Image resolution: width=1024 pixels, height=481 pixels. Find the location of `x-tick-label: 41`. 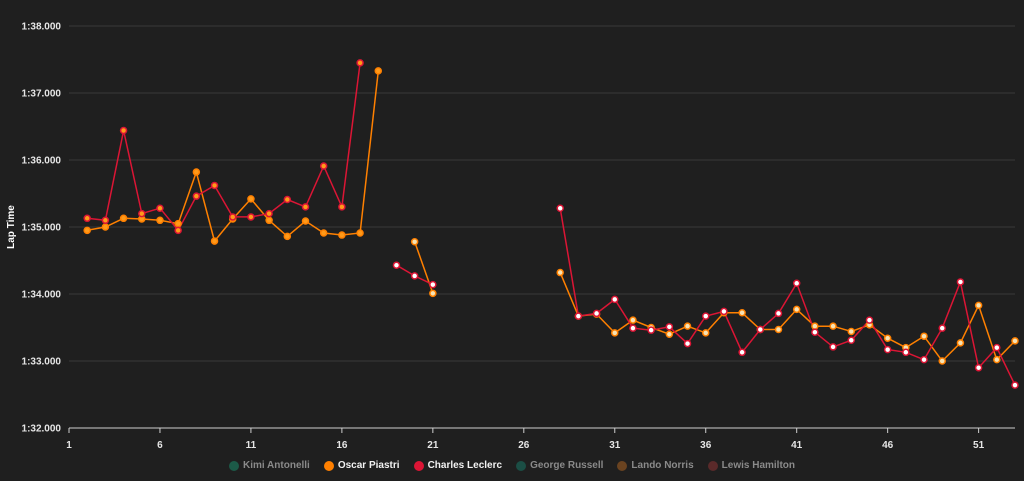

x-tick-label: 41 is located at coordinates (797, 445).